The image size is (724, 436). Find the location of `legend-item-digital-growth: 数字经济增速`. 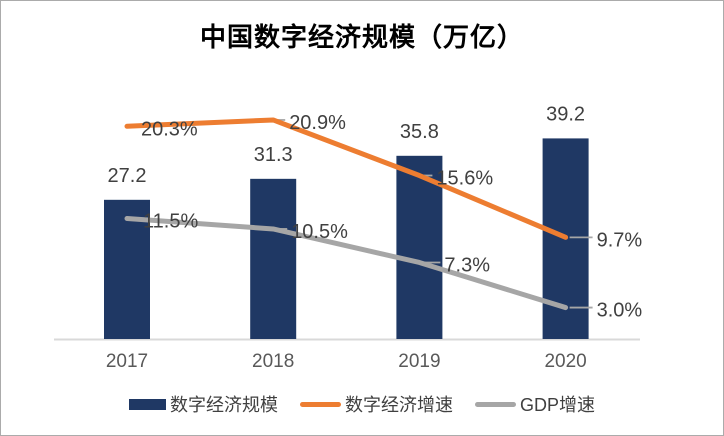

legend-item-digital-growth: 数字经济增速 is located at coordinates (376, 404).